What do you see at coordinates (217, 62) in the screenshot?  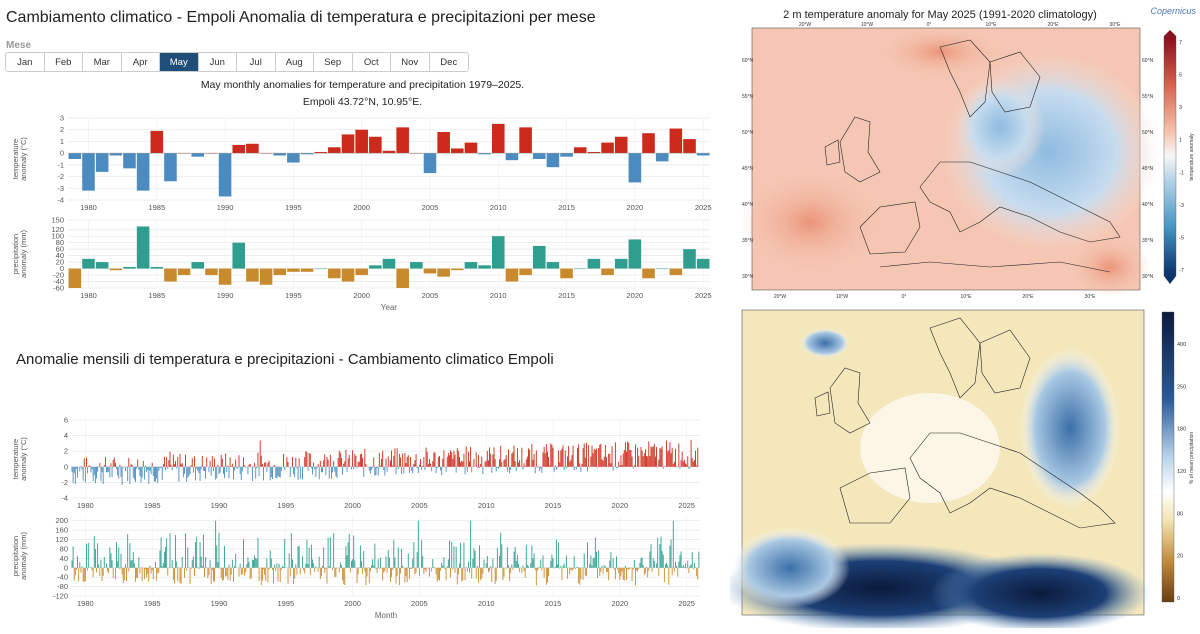 I see `month-btn-jun: Jun` at bounding box center [217, 62].